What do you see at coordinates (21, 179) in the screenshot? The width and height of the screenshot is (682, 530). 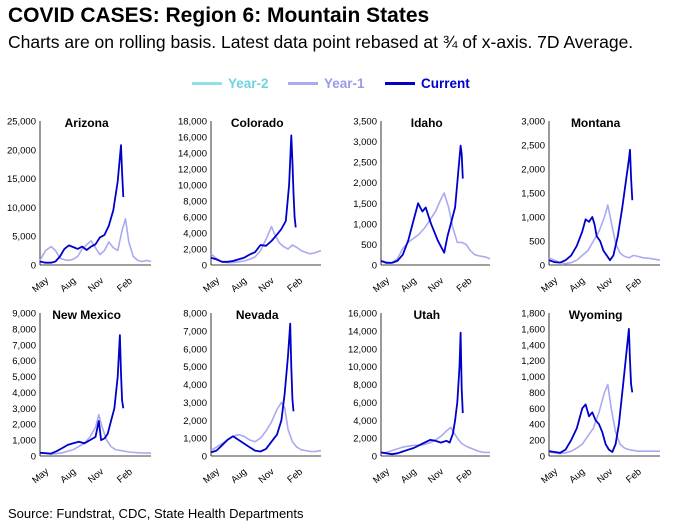 I see `y-tick-label: 15,000` at bounding box center [21, 179].